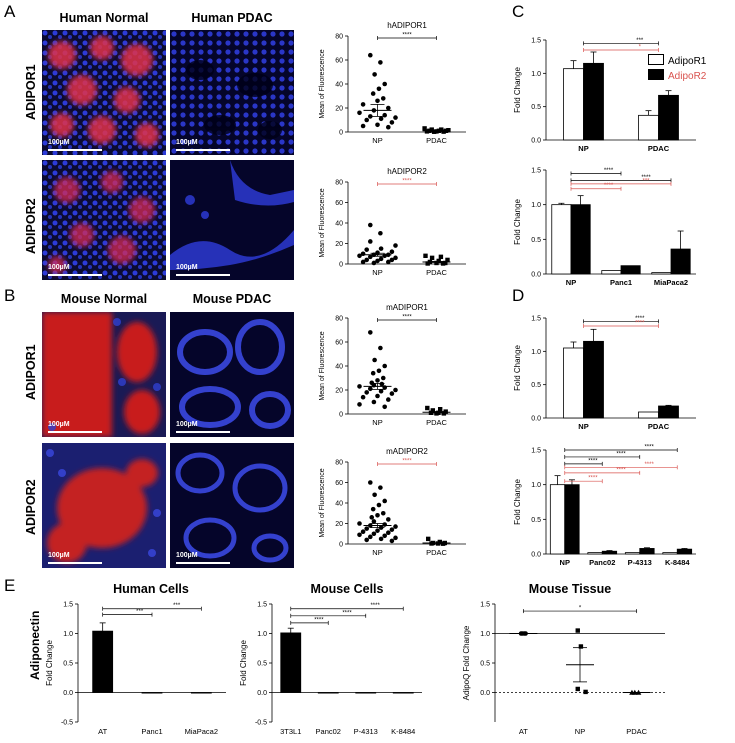  I want to click on mADIPOR1-ytick-label: 80, so click(339, 319).